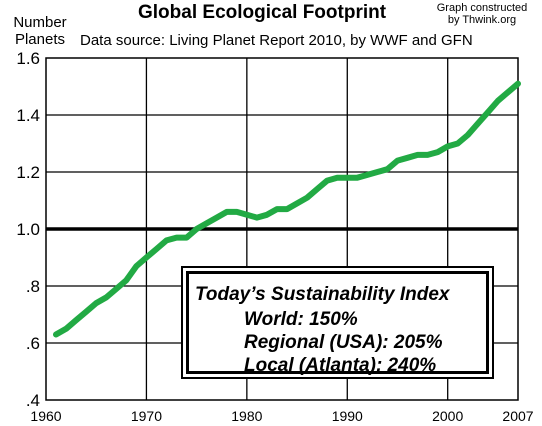 This screenshot has width=542, height=426. What do you see at coordinates (262, 12) in the screenshot?
I see `chart-title: Global Ecological Footprint` at bounding box center [262, 12].